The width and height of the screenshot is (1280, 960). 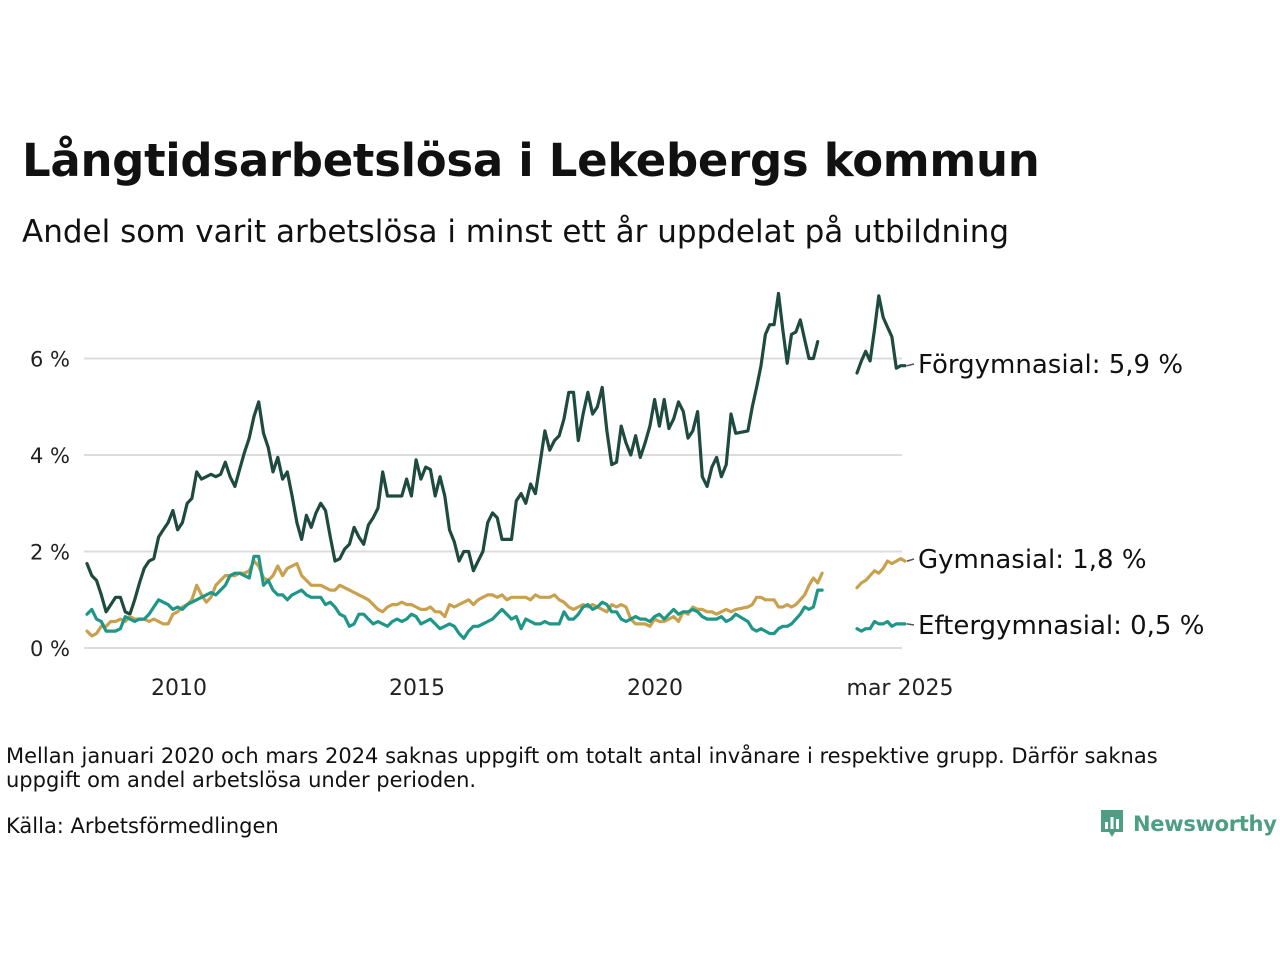 I want to click on series-label-frgymnasial: Förgymnasial: 5,9 %, so click(x=1050, y=365).